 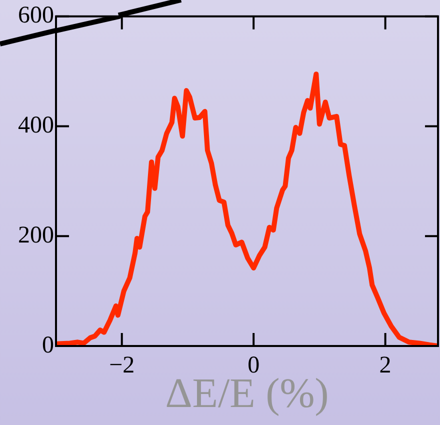 I want to click on y-tick-label: 600, so click(x=36, y=15).